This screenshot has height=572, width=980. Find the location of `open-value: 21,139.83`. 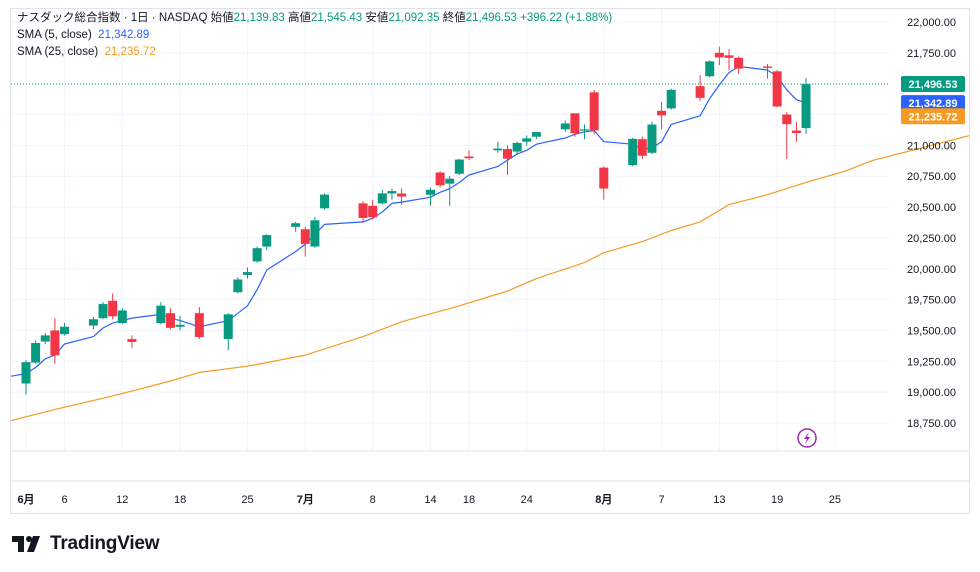

open-value: 21,139.83 is located at coordinates (259, 18).